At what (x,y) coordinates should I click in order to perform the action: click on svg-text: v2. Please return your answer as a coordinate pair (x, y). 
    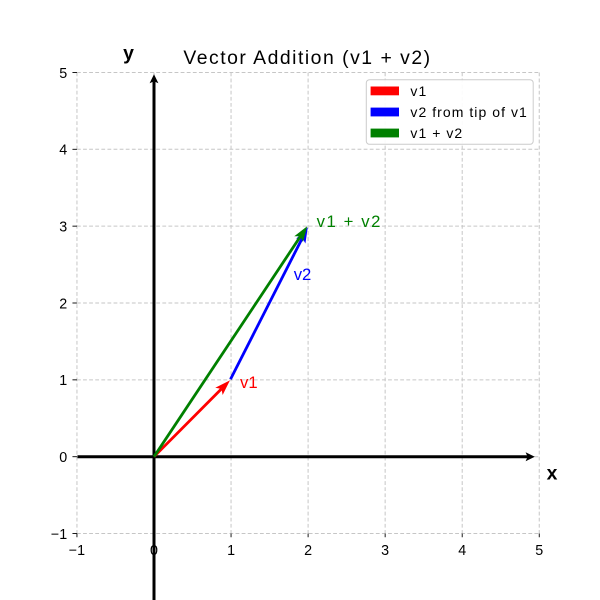
    Looking at the image, I should click on (303, 274).